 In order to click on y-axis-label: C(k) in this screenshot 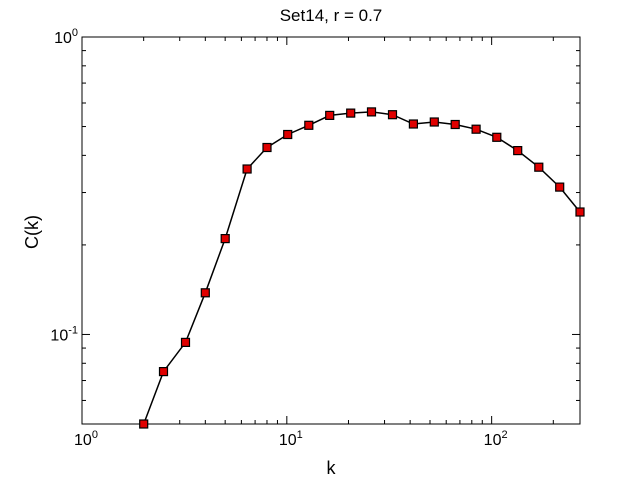, I will do `click(32, 232)`.